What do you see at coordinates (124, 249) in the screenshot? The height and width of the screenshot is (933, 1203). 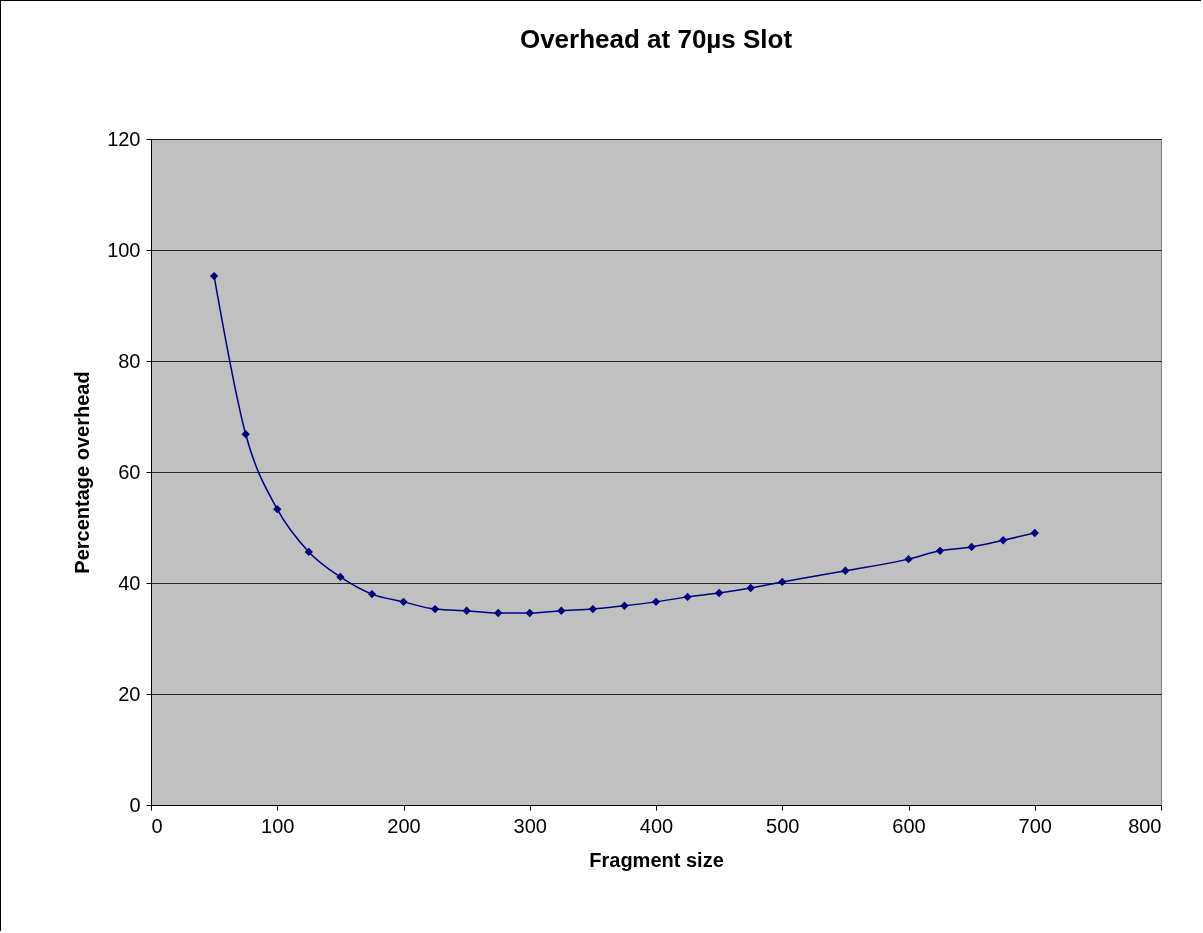 I see `y-tick-label: 100` at bounding box center [124, 249].